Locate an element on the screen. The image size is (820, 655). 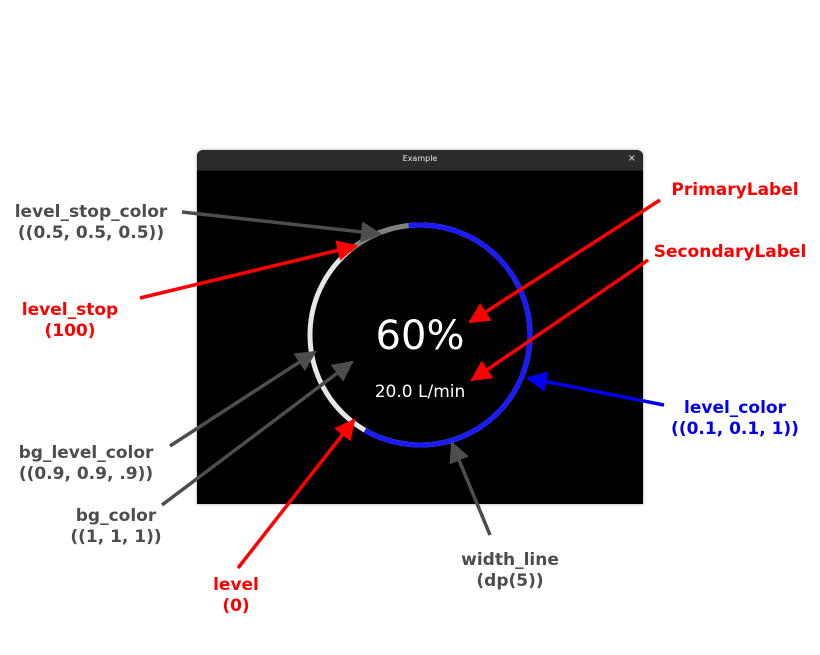
annotation-level-stop-color: level_stop_color ((0.5, 0.5, 0.5)) is located at coordinates (91, 223).